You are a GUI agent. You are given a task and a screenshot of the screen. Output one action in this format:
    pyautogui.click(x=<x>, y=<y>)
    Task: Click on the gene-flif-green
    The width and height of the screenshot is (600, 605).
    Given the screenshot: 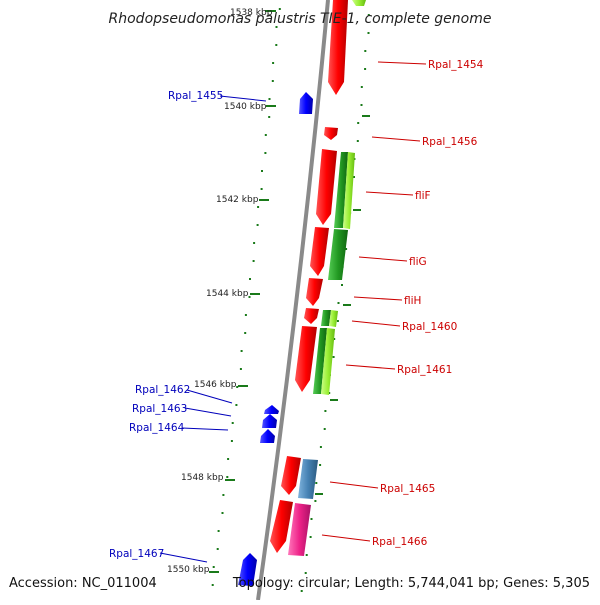 What is the action you would take?
    pyautogui.click(x=341, y=190)
    